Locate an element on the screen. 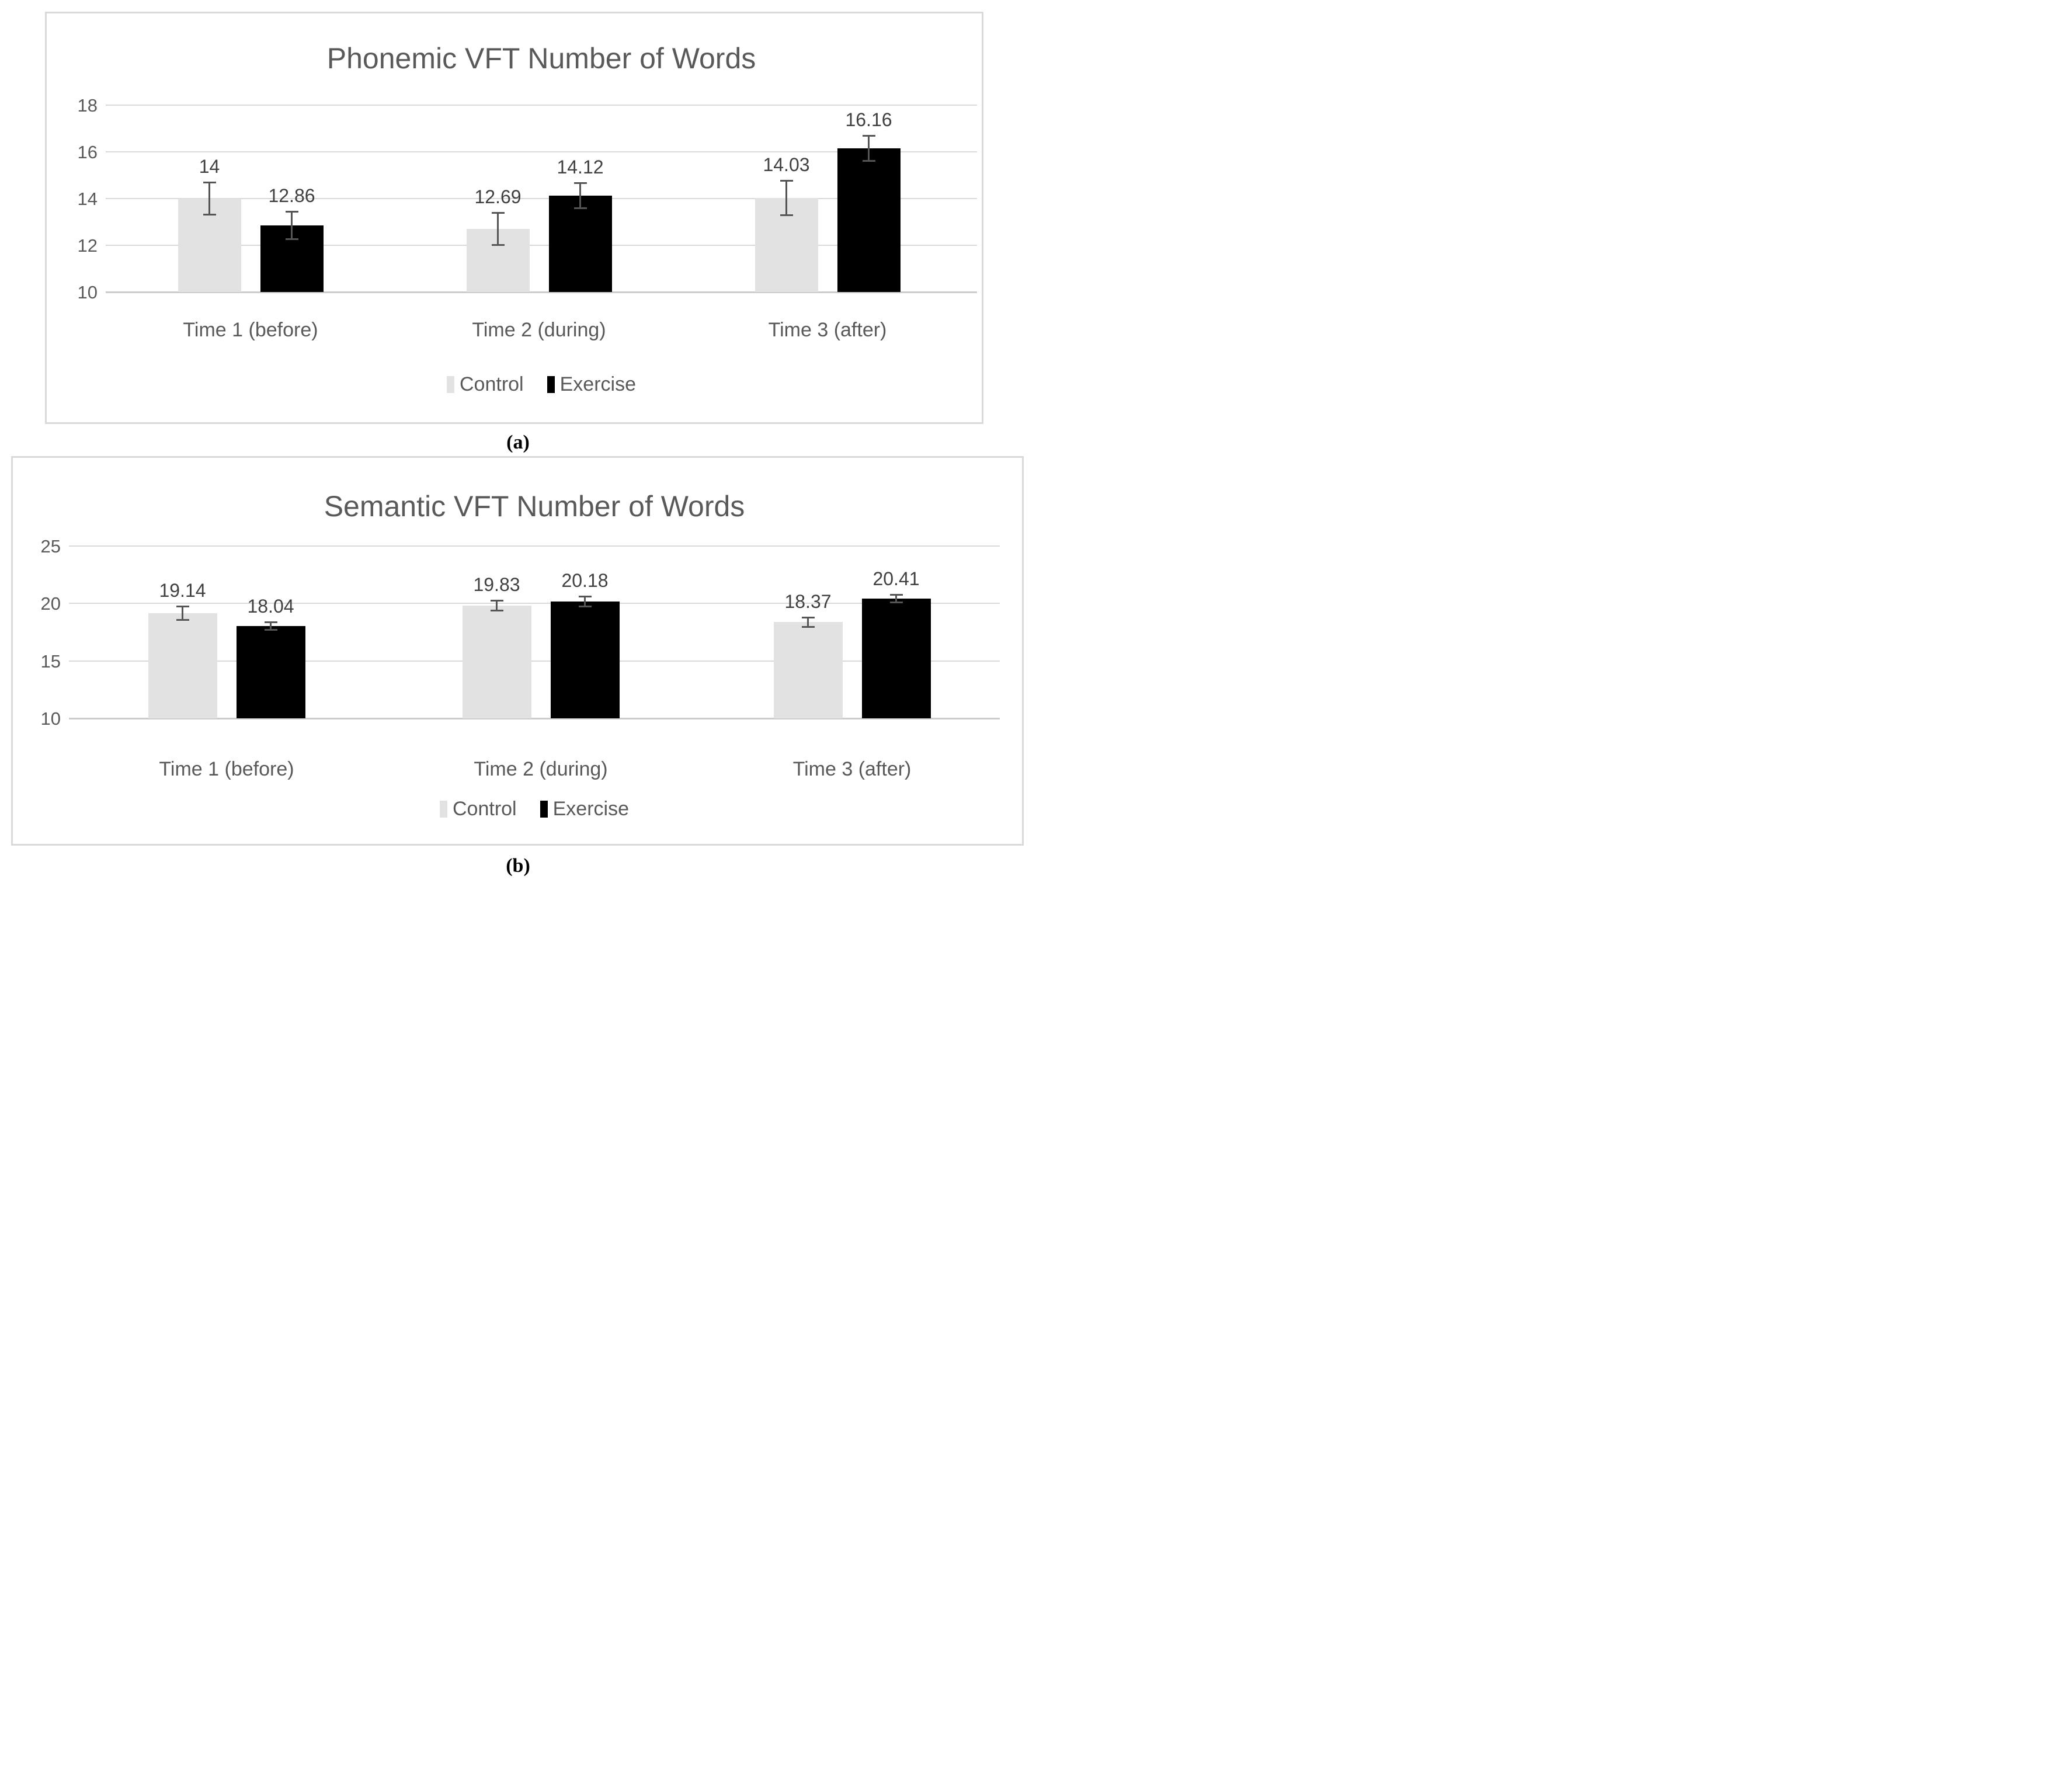  data-label-exercise-time3: 16.16 is located at coordinates (868, 119).